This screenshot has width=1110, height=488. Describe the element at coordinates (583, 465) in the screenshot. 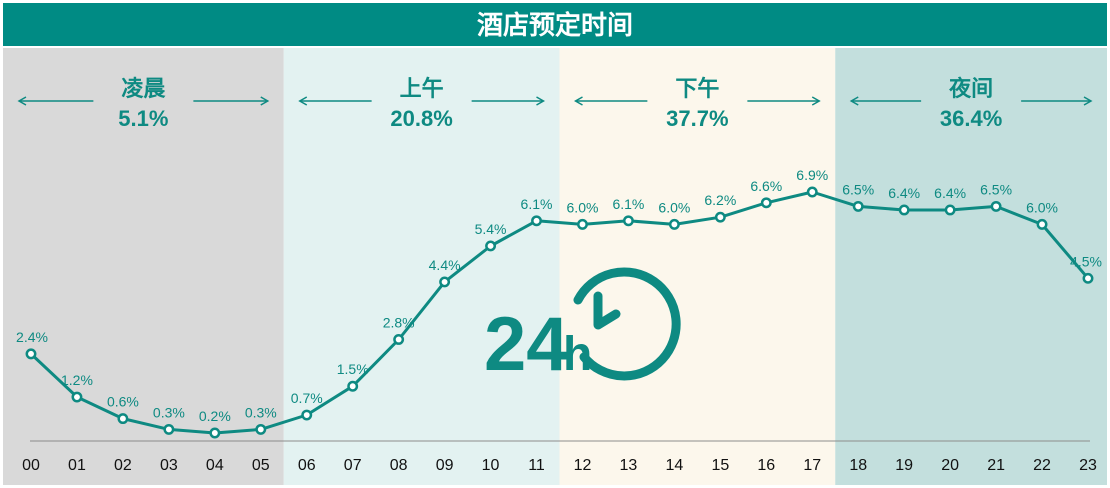

I see `x-tick-label: 12` at that location.